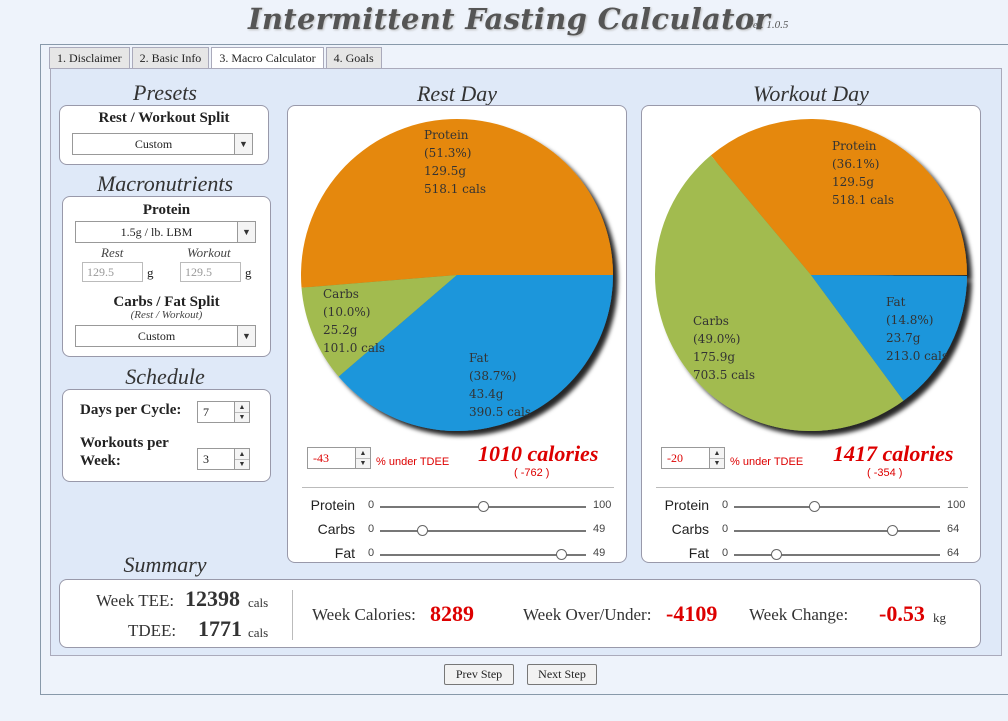 The height and width of the screenshot is (721, 1008). I want to click on protein-select: 1.5g / lb. LBM ▼, so click(165, 232).